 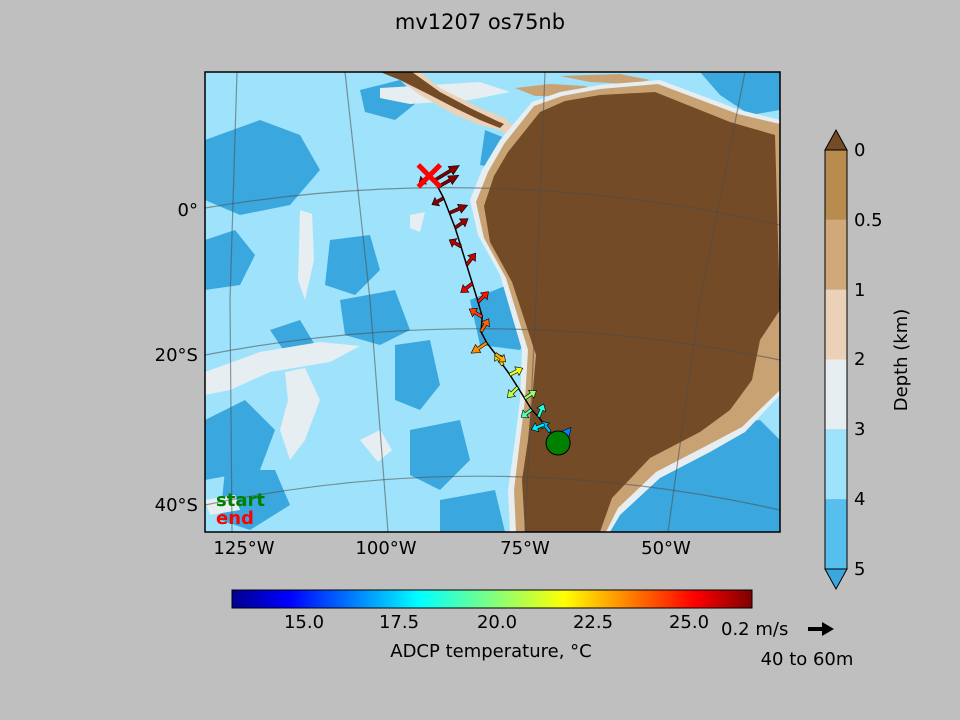 What do you see at coordinates (836, 579) in the screenshot?
I see `depth-extend-bottom` at bounding box center [836, 579].